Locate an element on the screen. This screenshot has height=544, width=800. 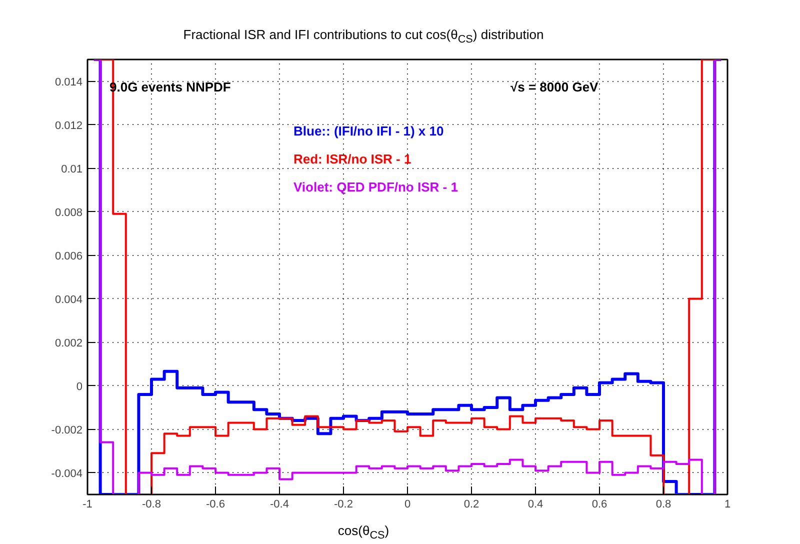
y-tick-label: 0.002 is located at coordinates (68, 343).